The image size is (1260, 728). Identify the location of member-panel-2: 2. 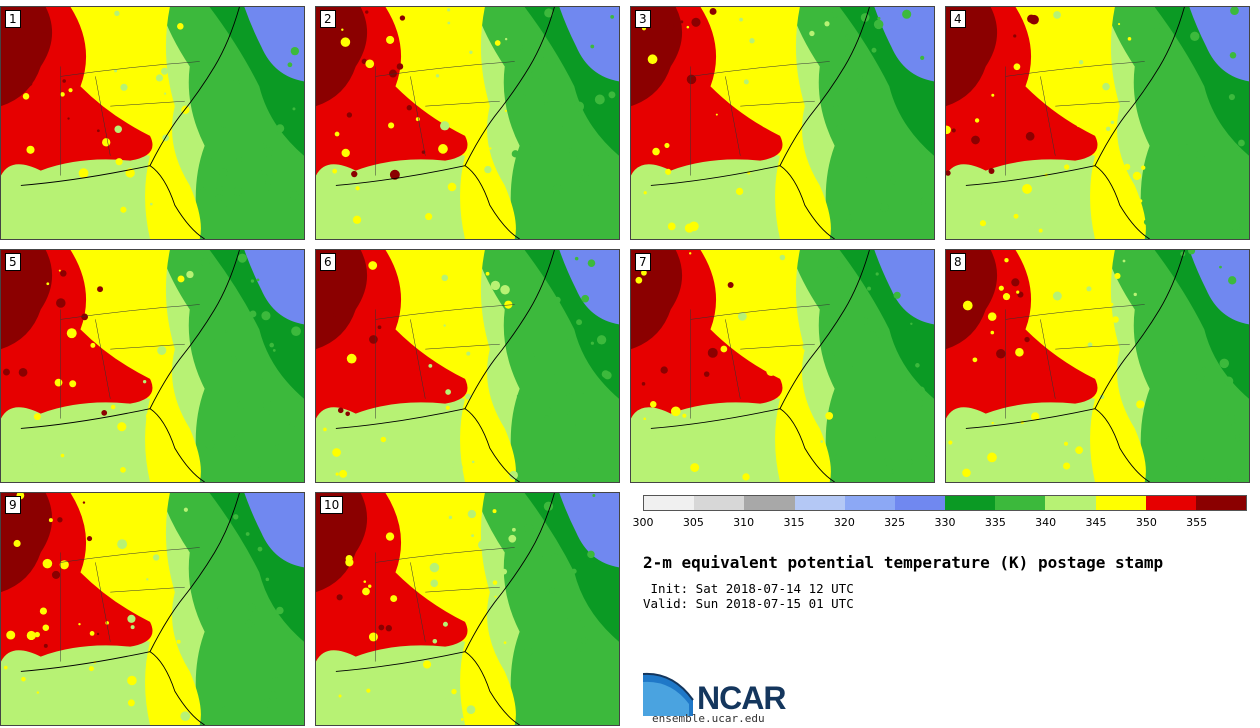
(467, 123).